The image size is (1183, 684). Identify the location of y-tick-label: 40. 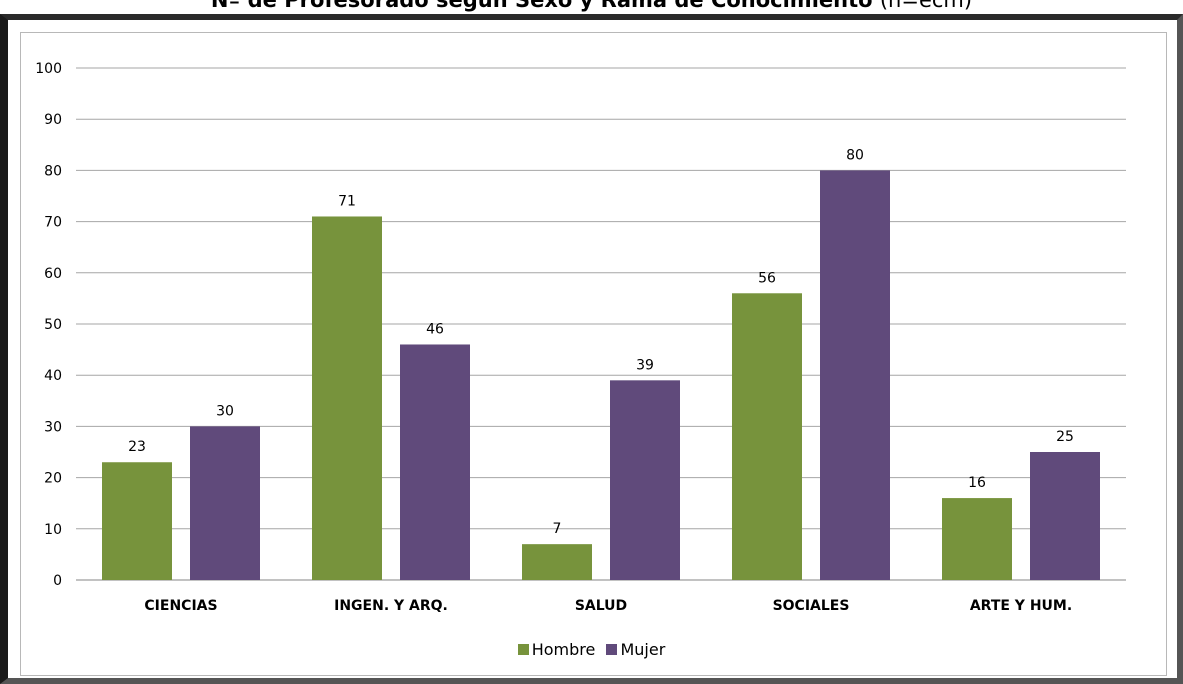
(53, 376).